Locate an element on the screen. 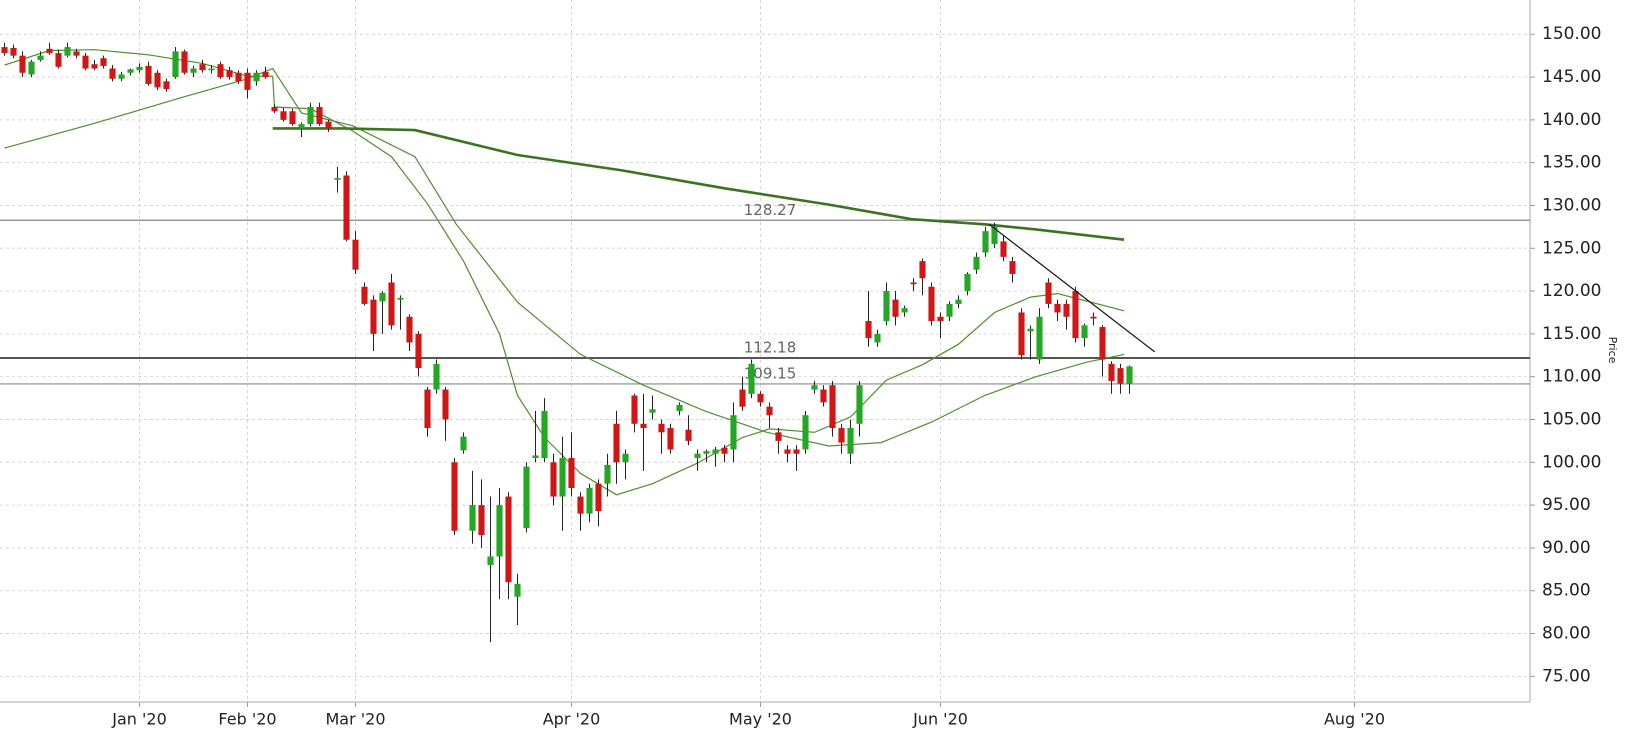 The image size is (1629, 737). y-axis-title: Price is located at coordinates (1612, 350).